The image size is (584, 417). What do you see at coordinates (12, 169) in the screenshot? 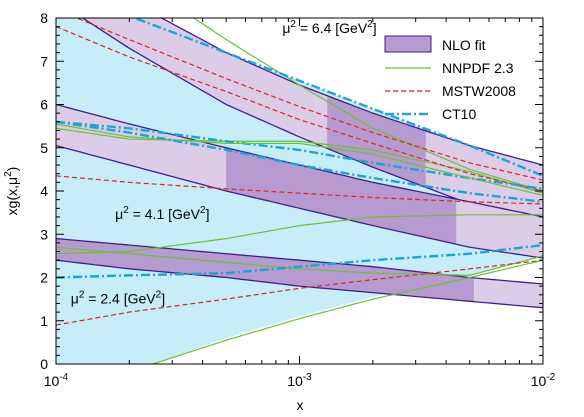
I see `y-axis-title-close: )` at bounding box center [12, 169].